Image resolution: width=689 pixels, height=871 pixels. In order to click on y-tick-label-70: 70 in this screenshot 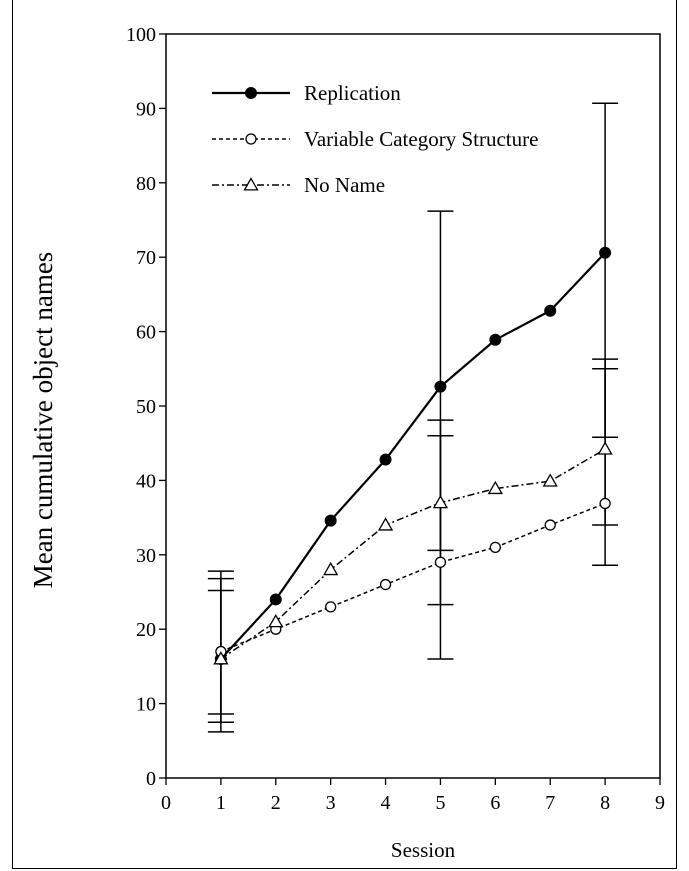, I will do `click(146, 258)`.